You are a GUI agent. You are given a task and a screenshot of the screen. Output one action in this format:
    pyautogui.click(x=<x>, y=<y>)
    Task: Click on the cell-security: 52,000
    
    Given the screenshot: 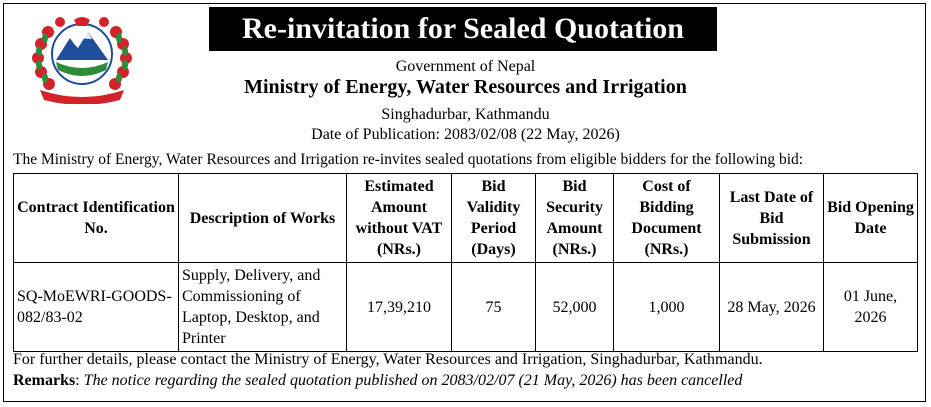 What is the action you would take?
    pyautogui.click(x=574, y=307)
    